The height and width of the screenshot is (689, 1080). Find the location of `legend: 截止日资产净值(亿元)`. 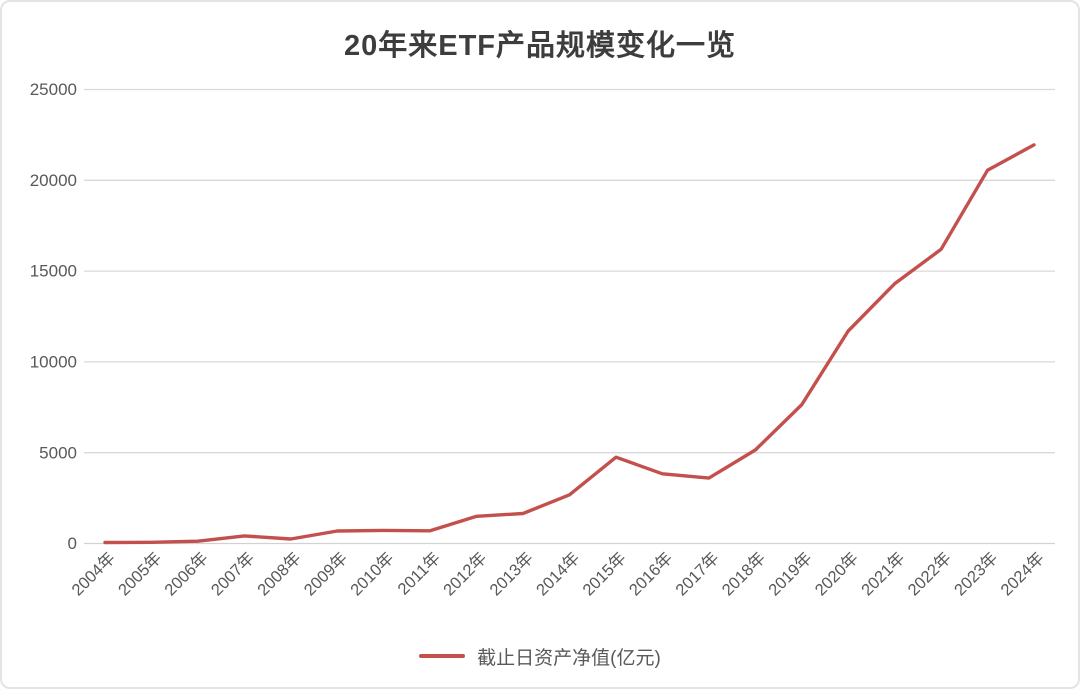

legend: 截止日资产净值(亿元) is located at coordinates (540, 656).